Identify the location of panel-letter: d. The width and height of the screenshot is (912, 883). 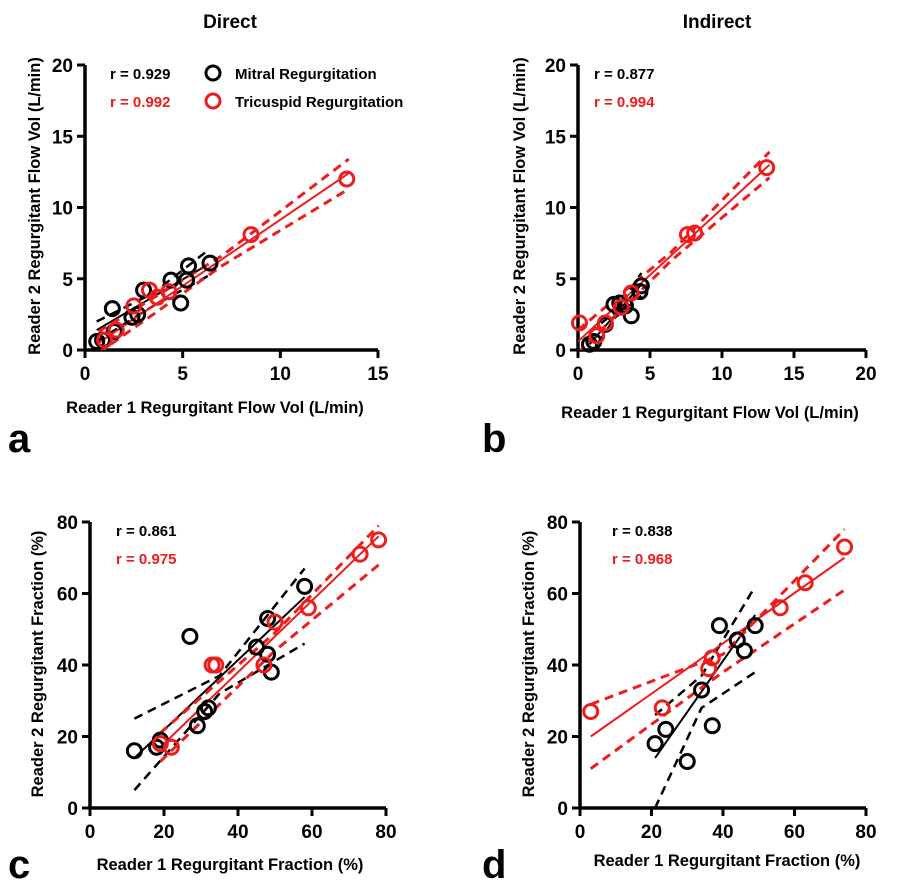
(494, 863).